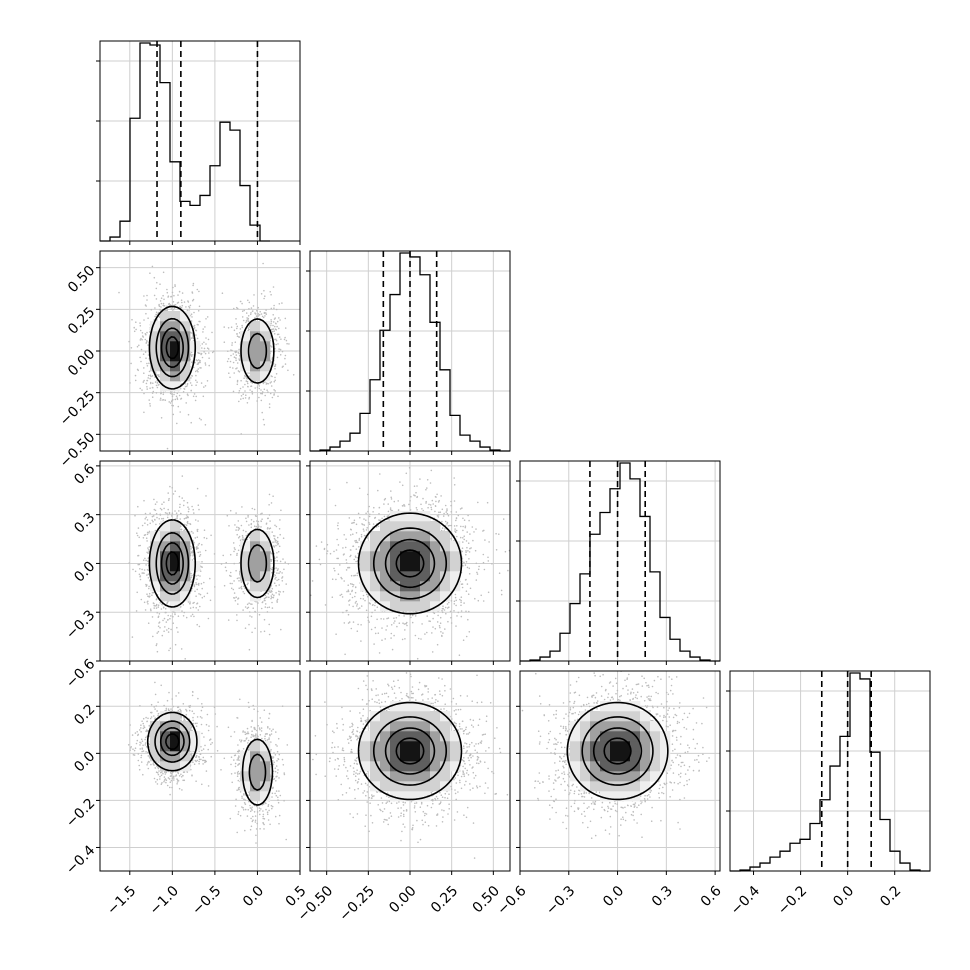 This screenshot has width=970, height=970. I want to click on x-tick-label: −1.5, so click(121, 900).